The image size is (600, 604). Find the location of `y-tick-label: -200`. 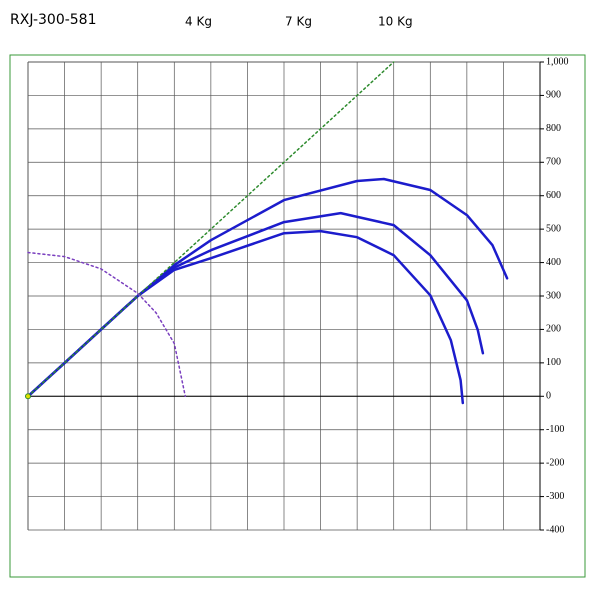

y-tick-label: -200 is located at coordinates (555, 462).